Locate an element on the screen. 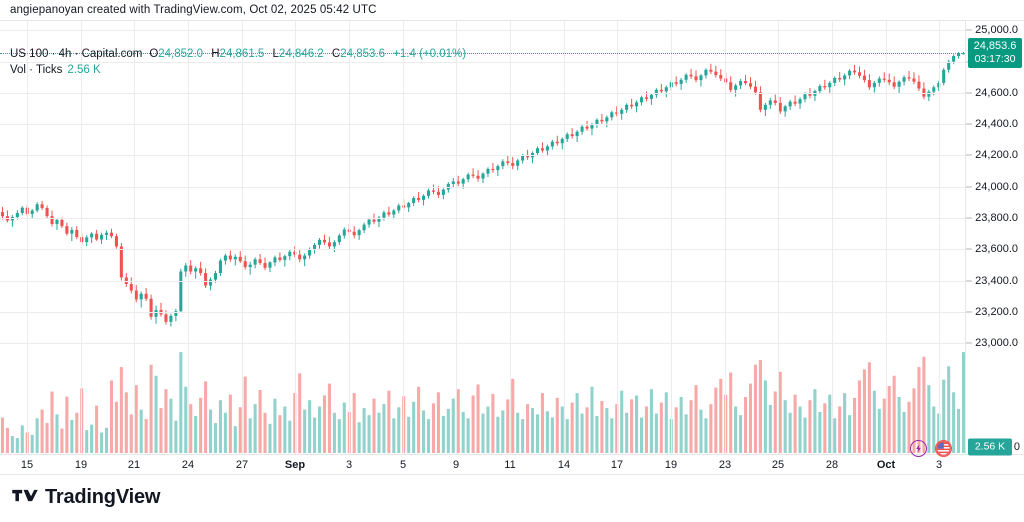 This screenshot has width=1024, height=522. volume-study-value: 2.56 K is located at coordinates (84, 70).